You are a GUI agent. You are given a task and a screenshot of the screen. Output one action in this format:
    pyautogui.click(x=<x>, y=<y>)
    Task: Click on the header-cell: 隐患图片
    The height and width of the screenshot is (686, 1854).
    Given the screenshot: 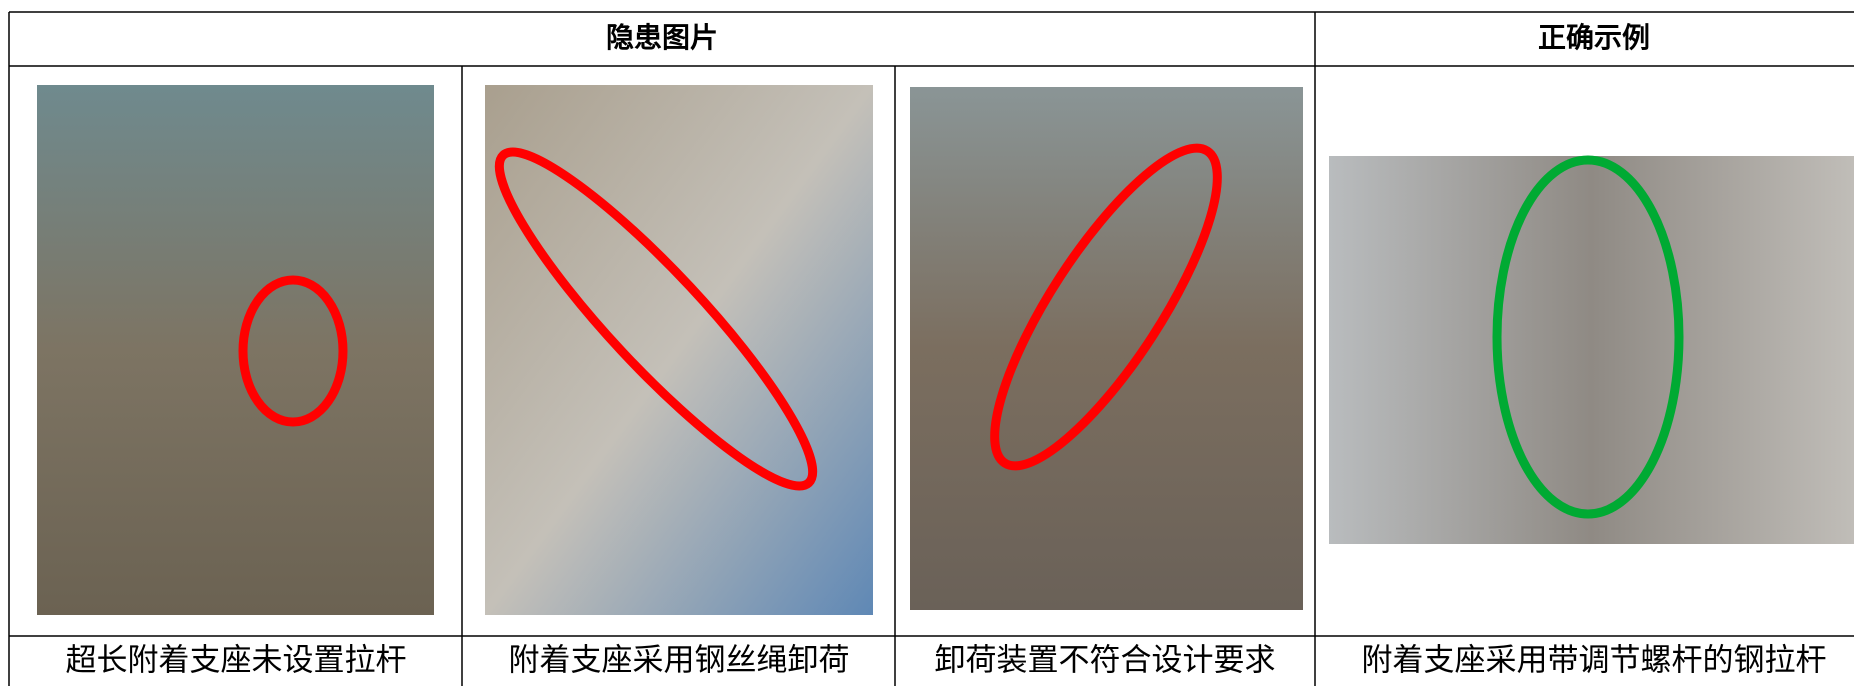 What is the action you would take?
    pyautogui.click(x=662, y=37)
    